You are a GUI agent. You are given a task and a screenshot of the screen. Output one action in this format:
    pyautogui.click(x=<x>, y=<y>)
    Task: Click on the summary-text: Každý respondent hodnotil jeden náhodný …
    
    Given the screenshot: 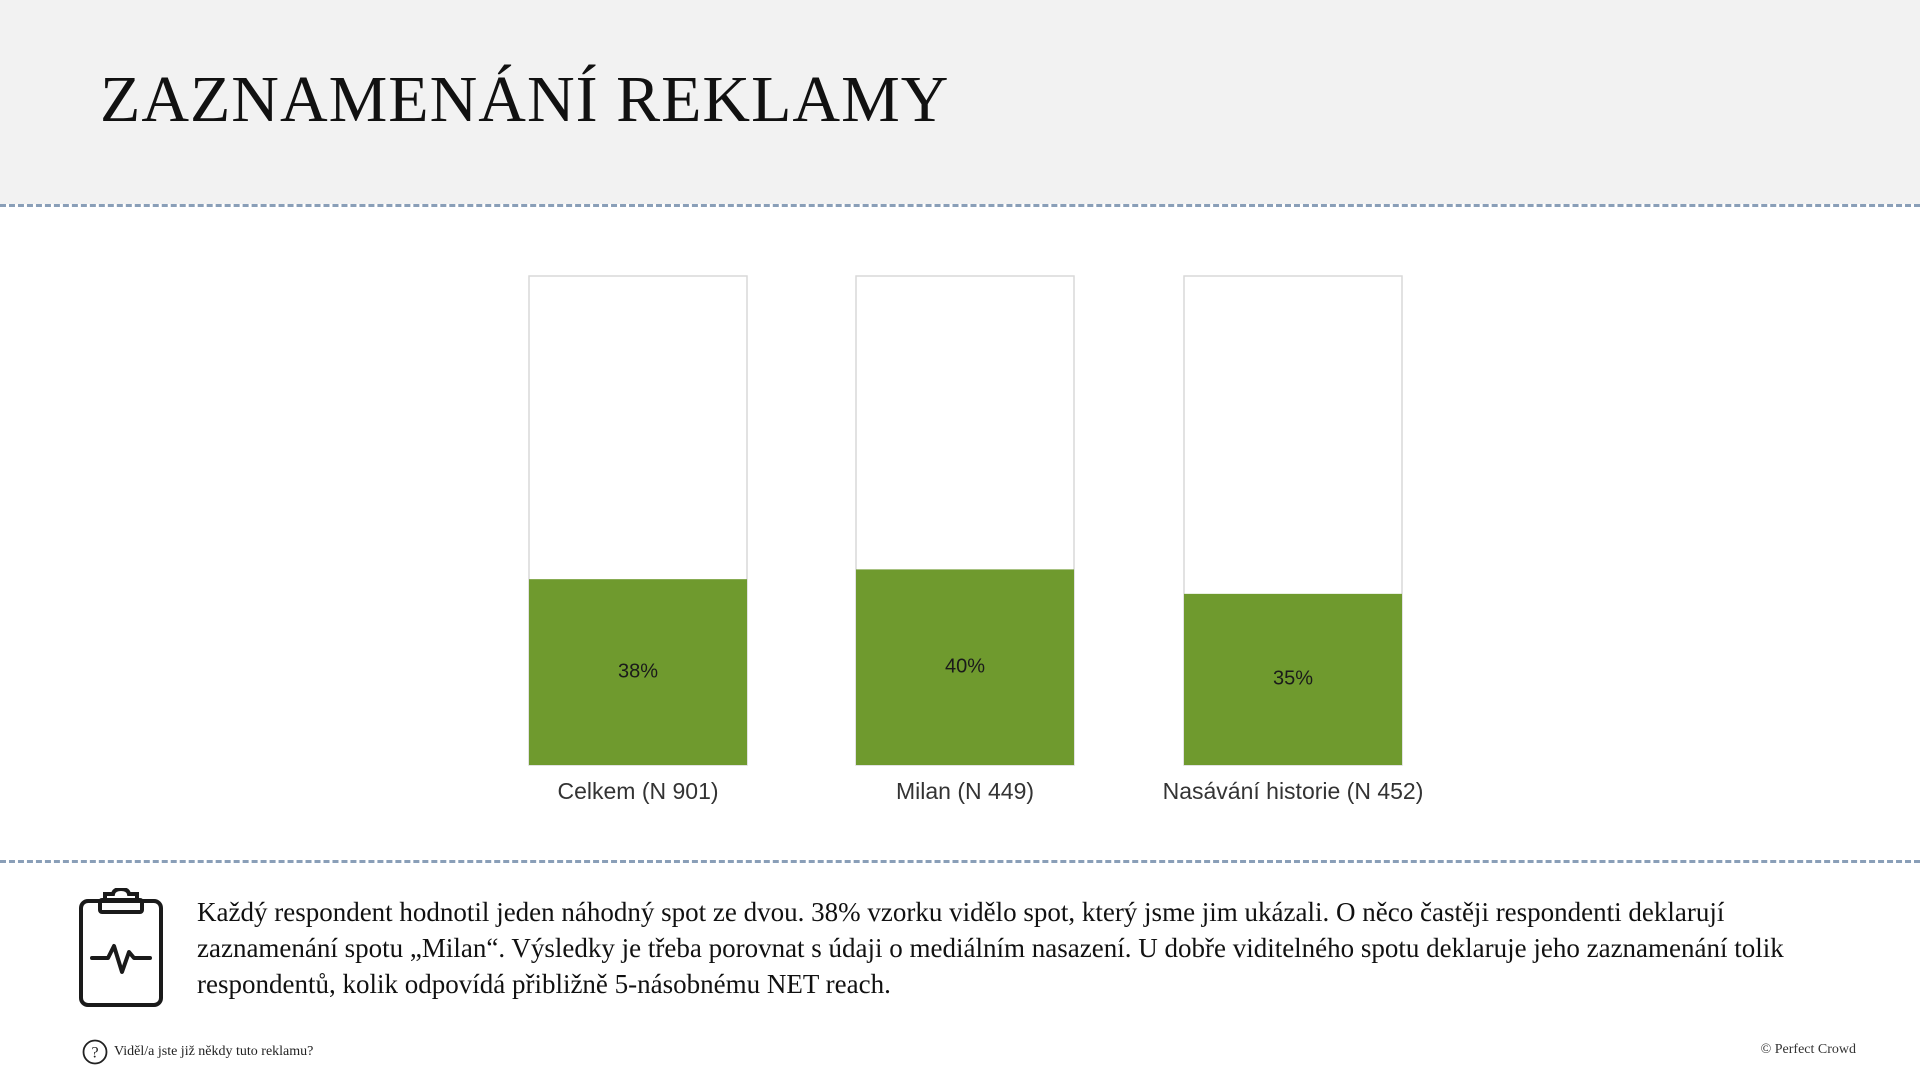 What is the action you would take?
    pyautogui.click(x=990, y=948)
    